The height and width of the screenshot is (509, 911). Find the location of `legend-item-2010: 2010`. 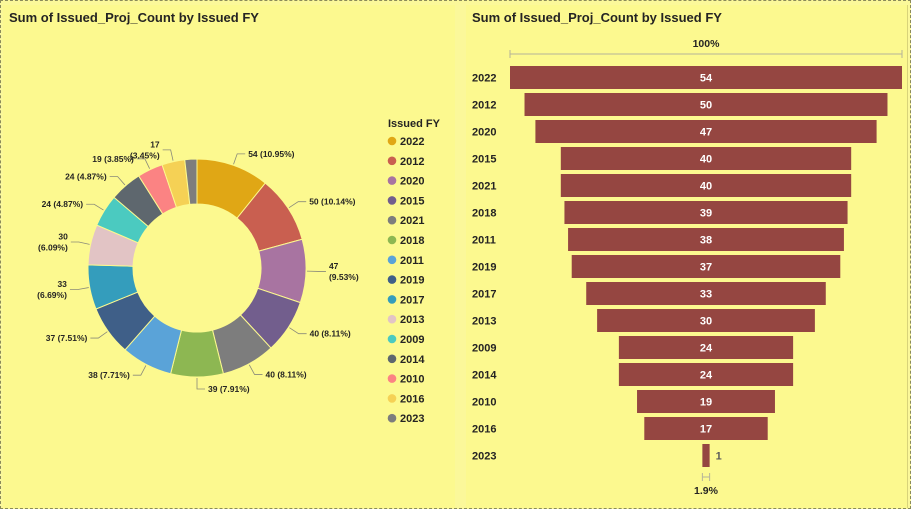

legend-item-2010: 2010 is located at coordinates (412, 380).